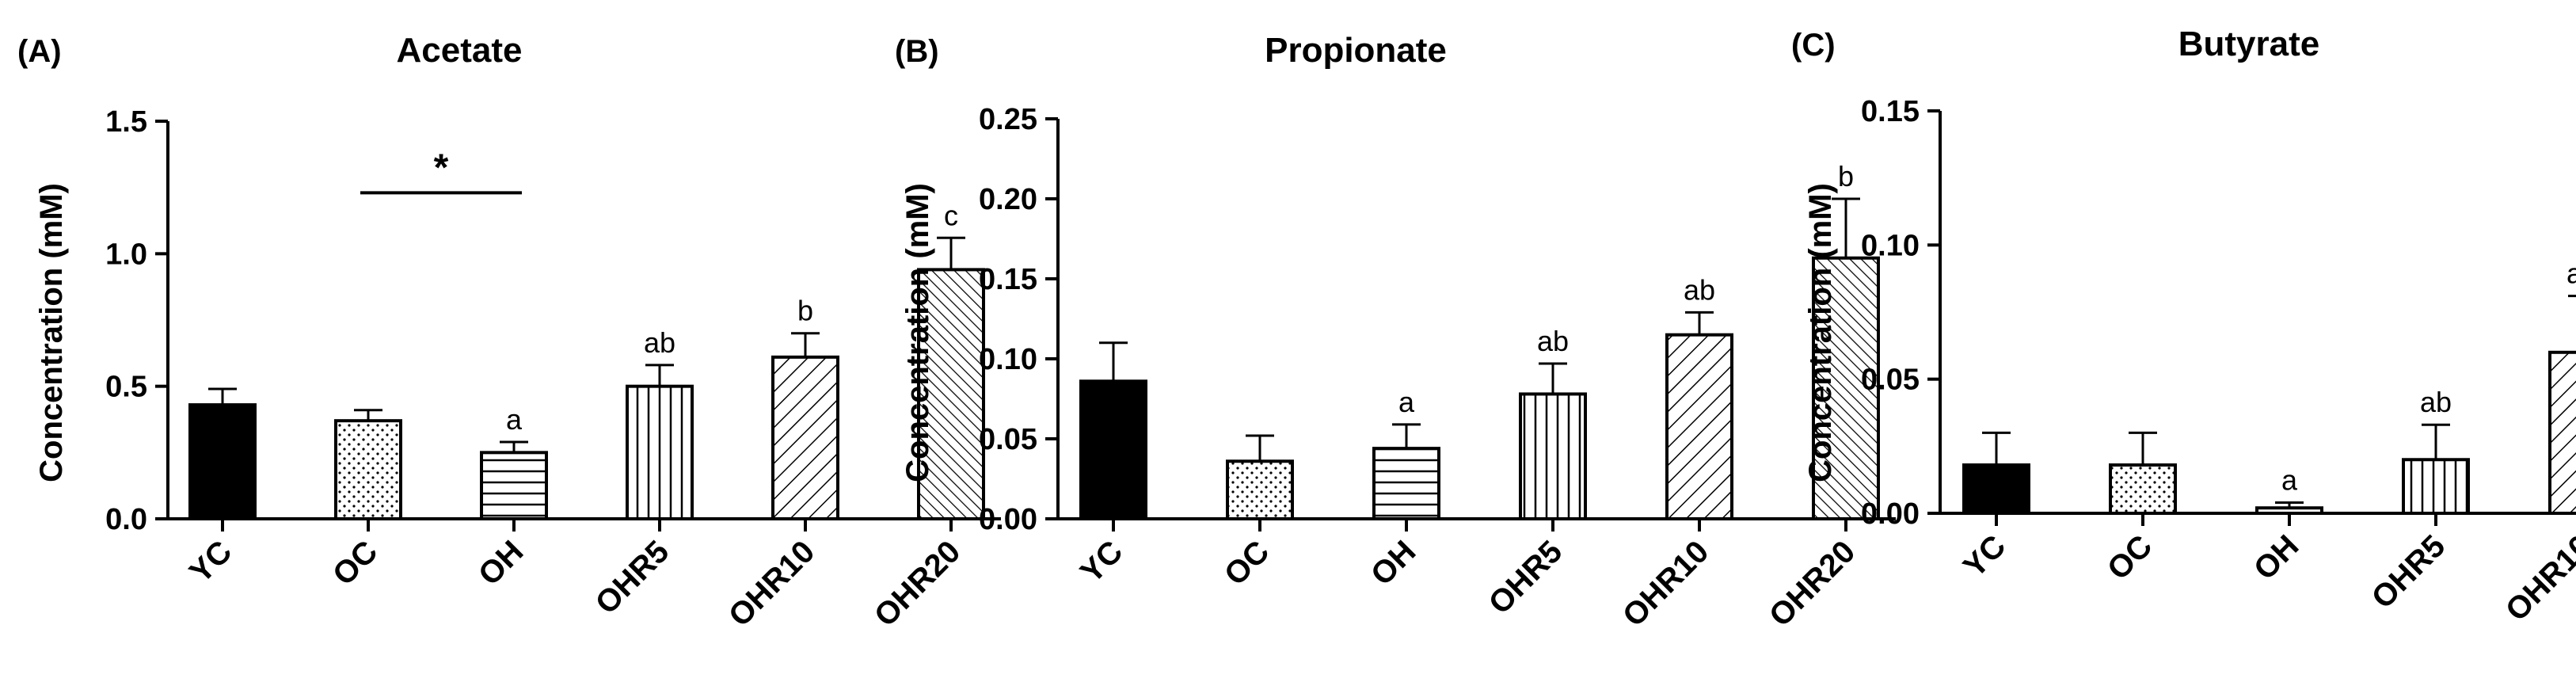 The width and height of the screenshot is (2576, 682). What do you see at coordinates (126, 122) in the screenshot?
I see `y-tick-label: 1.5` at bounding box center [126, 122].